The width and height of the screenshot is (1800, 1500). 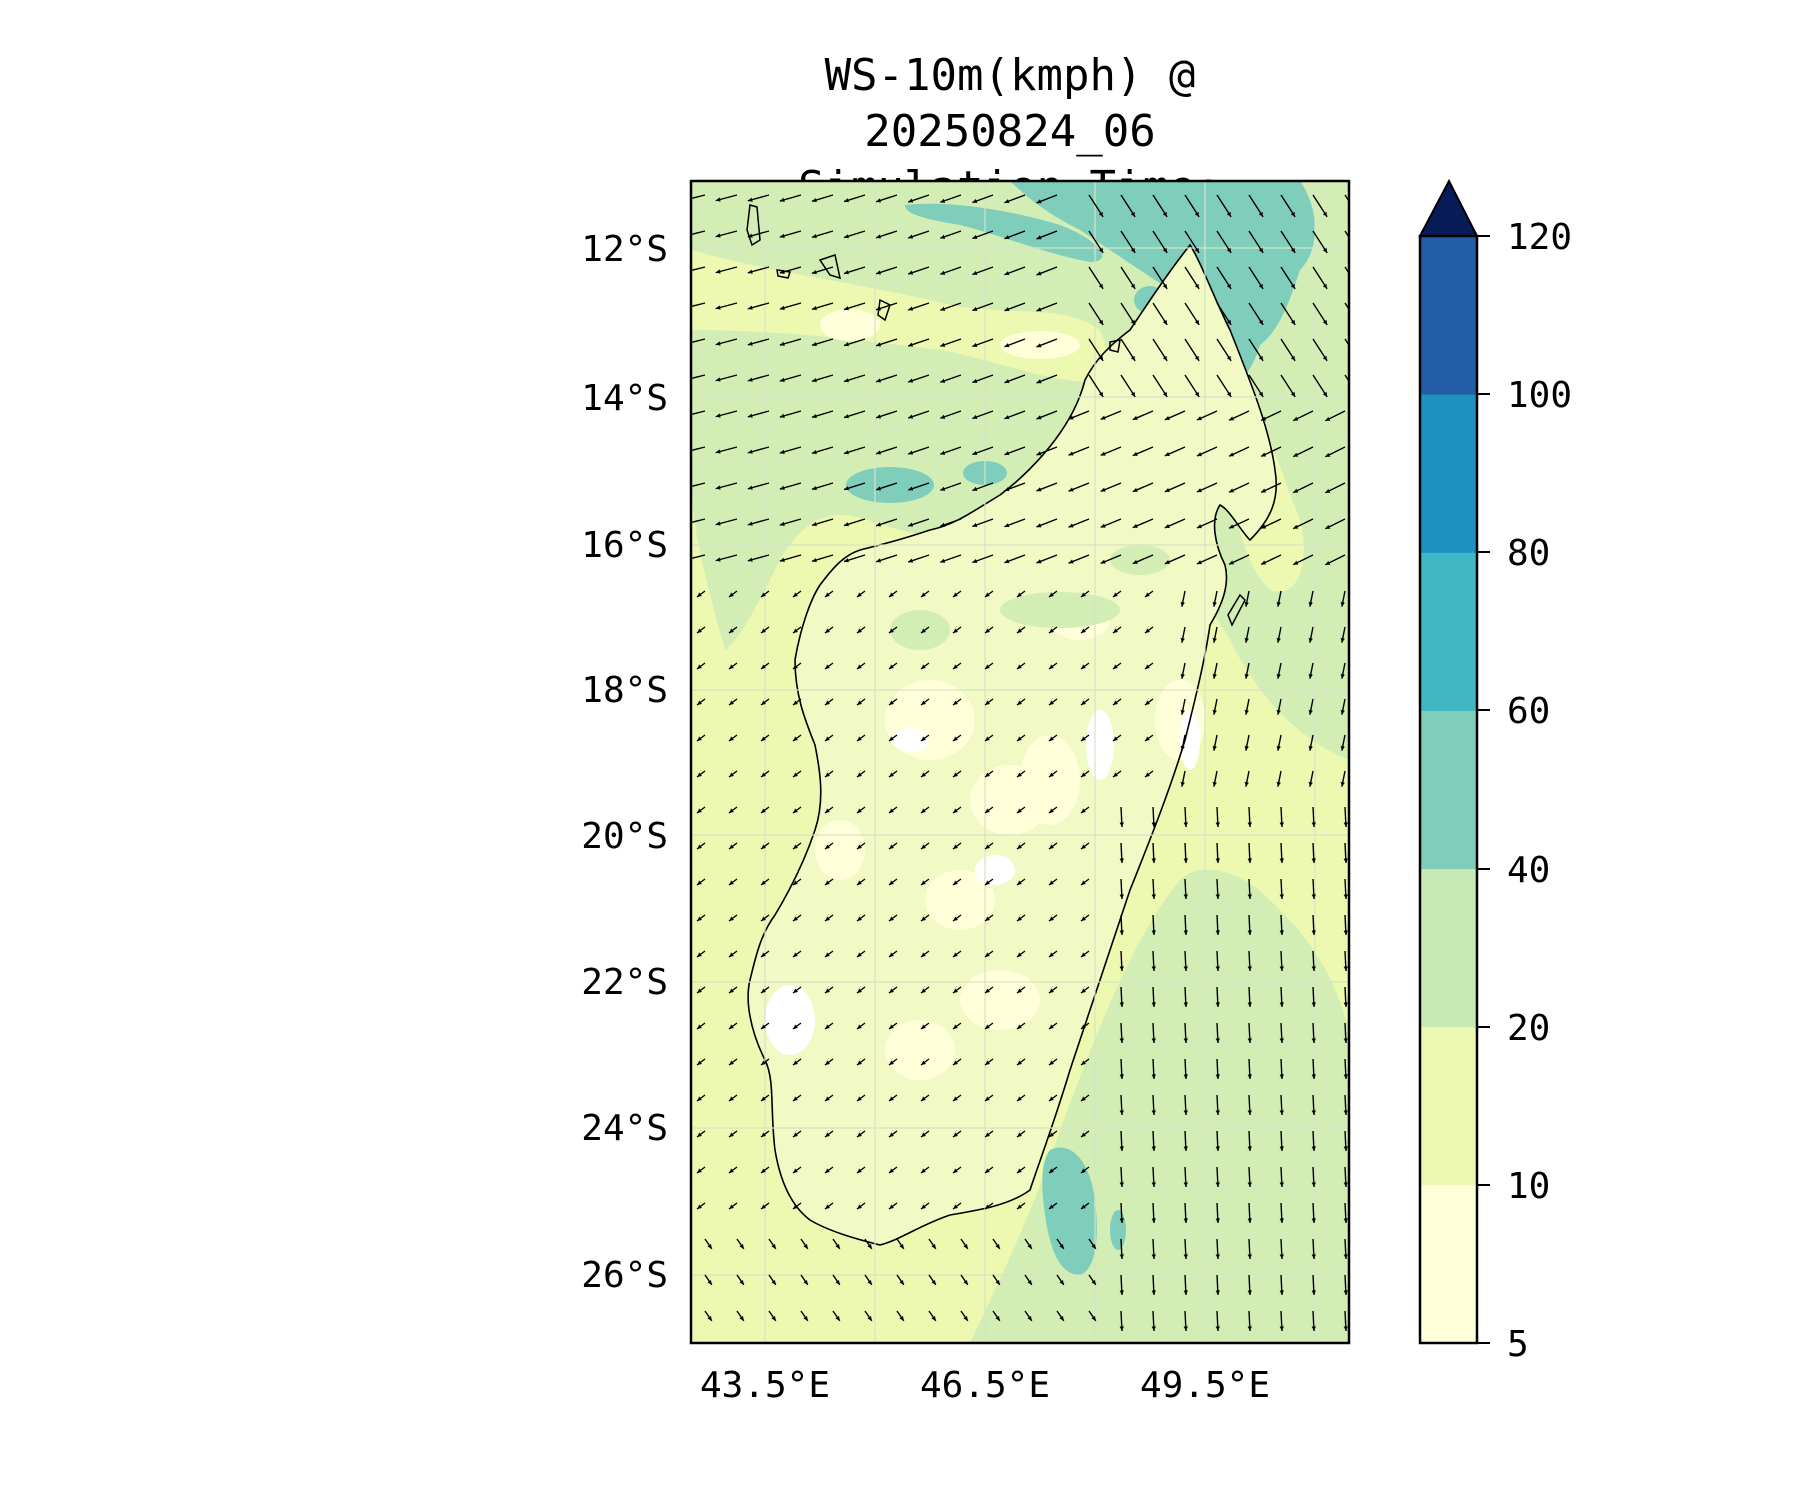 I want to click on colorbar-tick-label: 10, so click(x=1528, y=1186).